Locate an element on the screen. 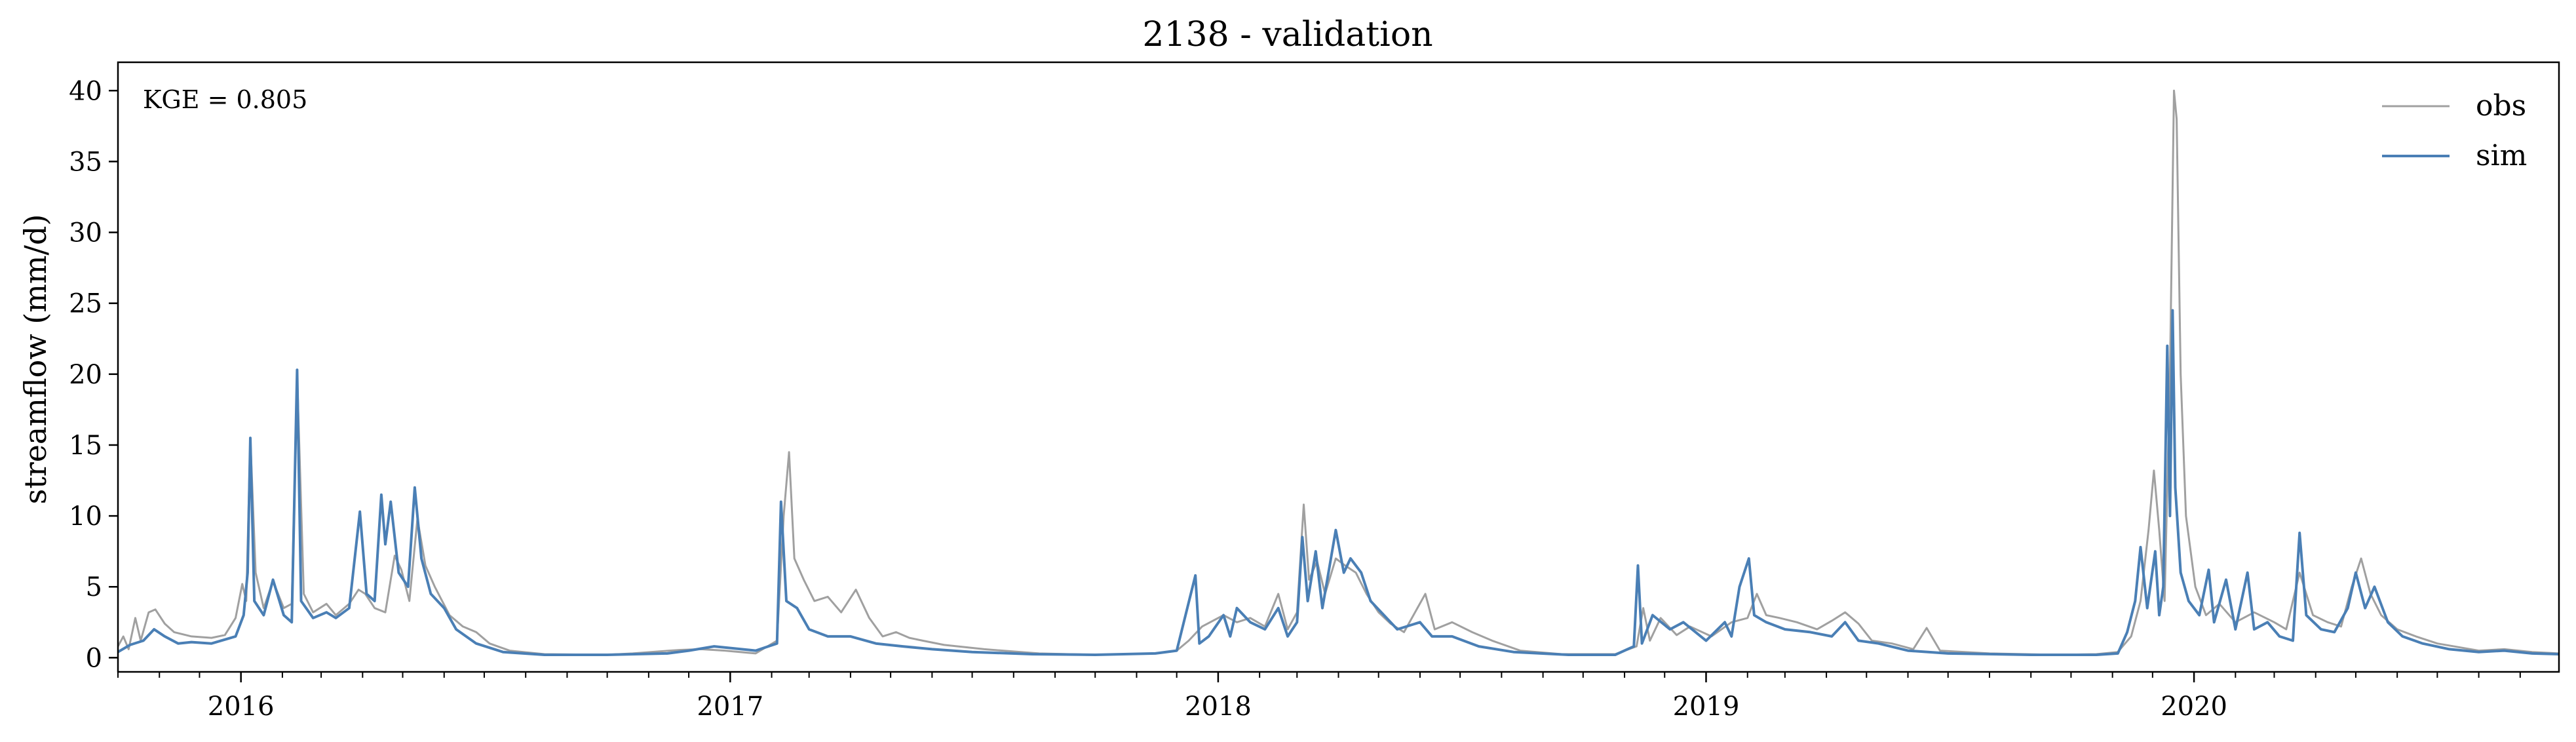 The width and height of the screenshot is (2576, 742). x-tick-label: 2020 is located at coordinates (2194, 707).